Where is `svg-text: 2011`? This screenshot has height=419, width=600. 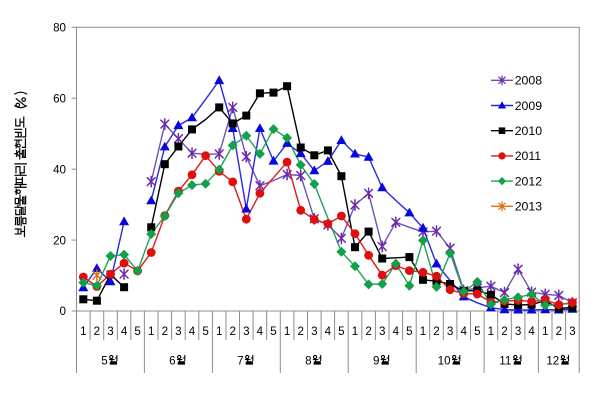 svg-text: 2011 is located at coordinates (528, 156).